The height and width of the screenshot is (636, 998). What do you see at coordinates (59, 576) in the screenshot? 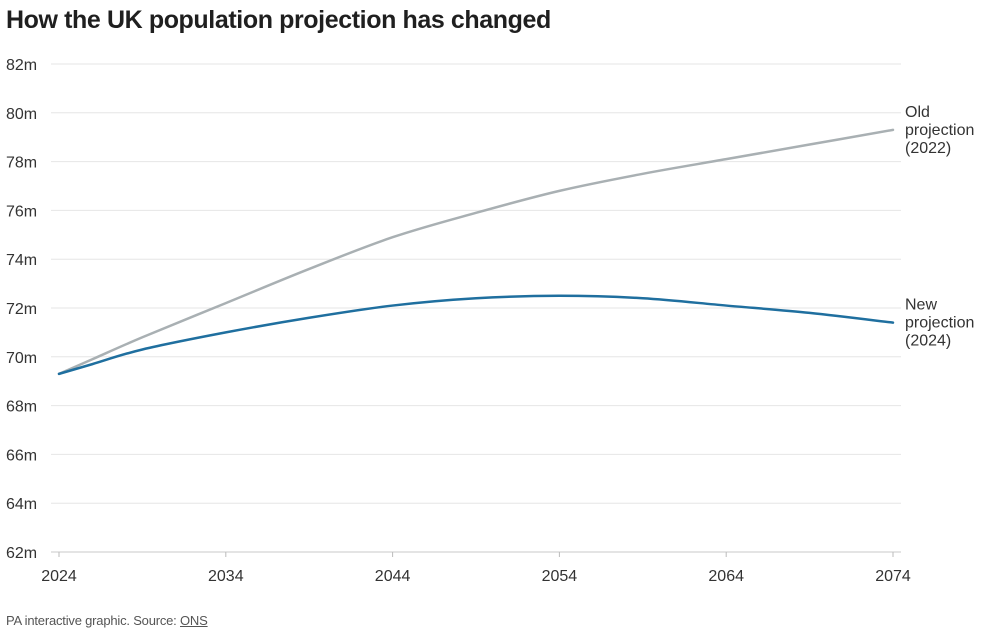
I see `x-tick-label: 2024` at bounding box center [59, 576].